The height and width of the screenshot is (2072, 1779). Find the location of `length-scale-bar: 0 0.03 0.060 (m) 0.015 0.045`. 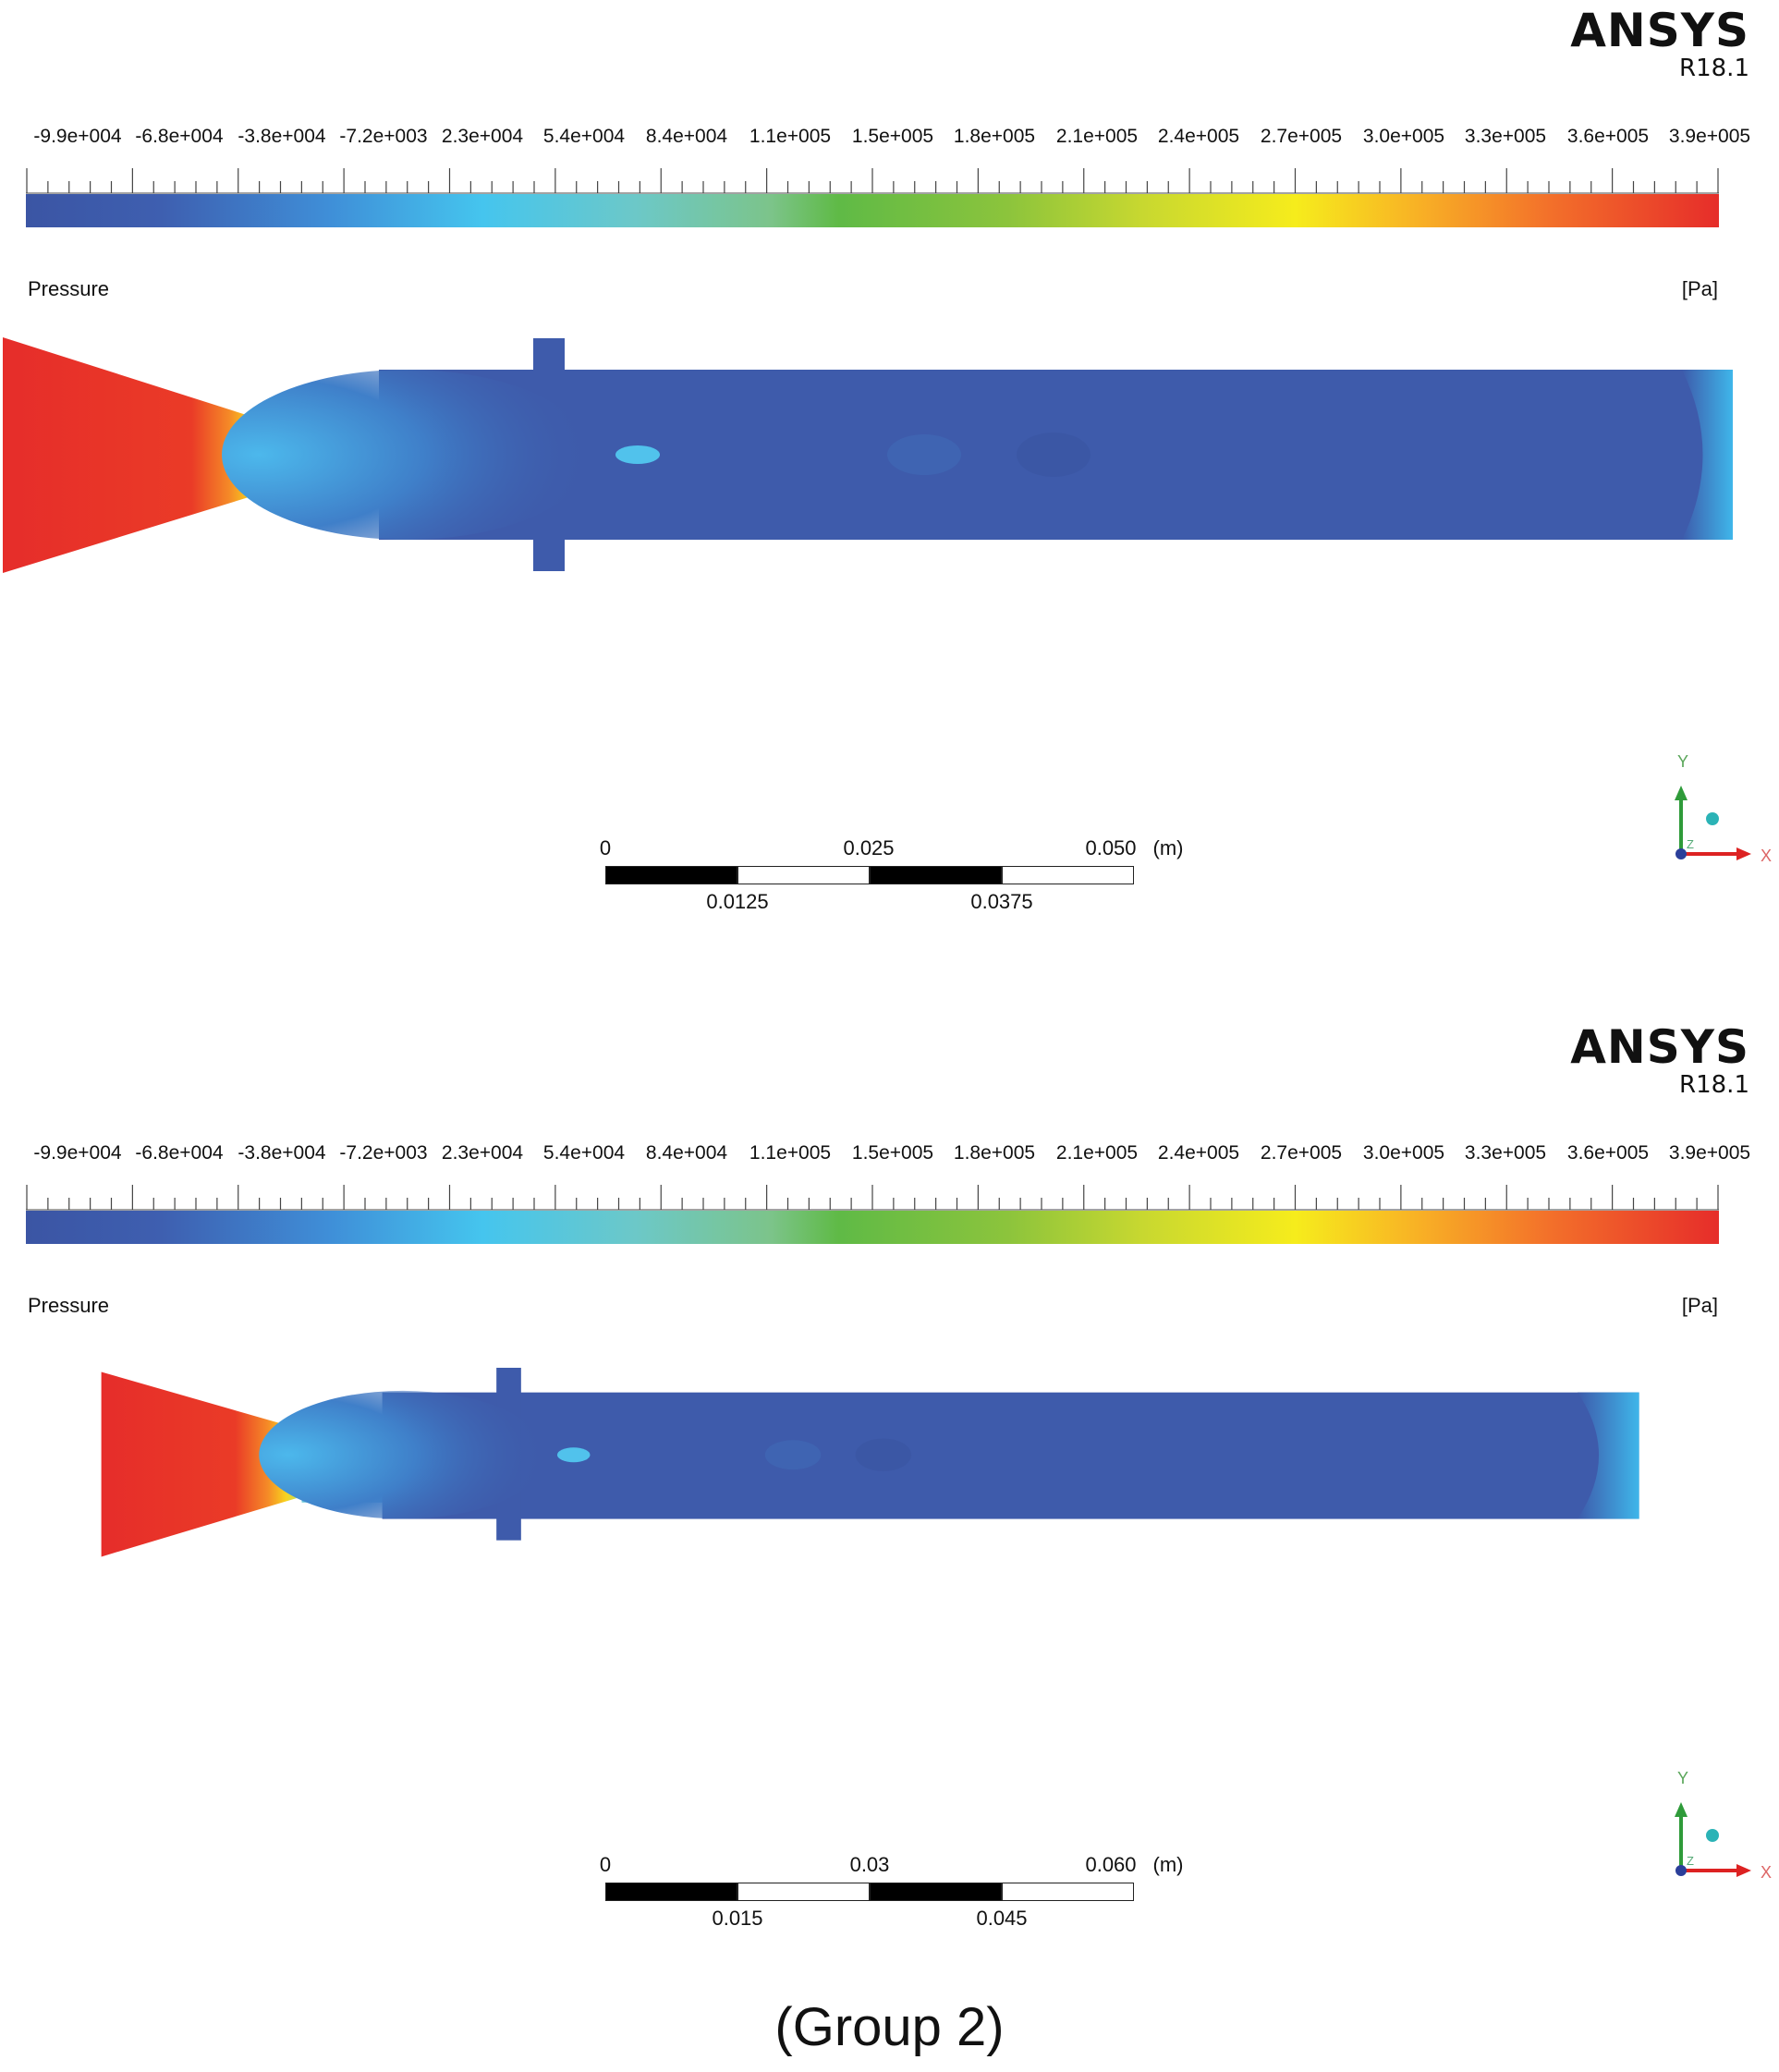

length-scale-bar: 0 0.03 0.060 (m) 0.015 0.045 is located at coordinates (895, 1899).